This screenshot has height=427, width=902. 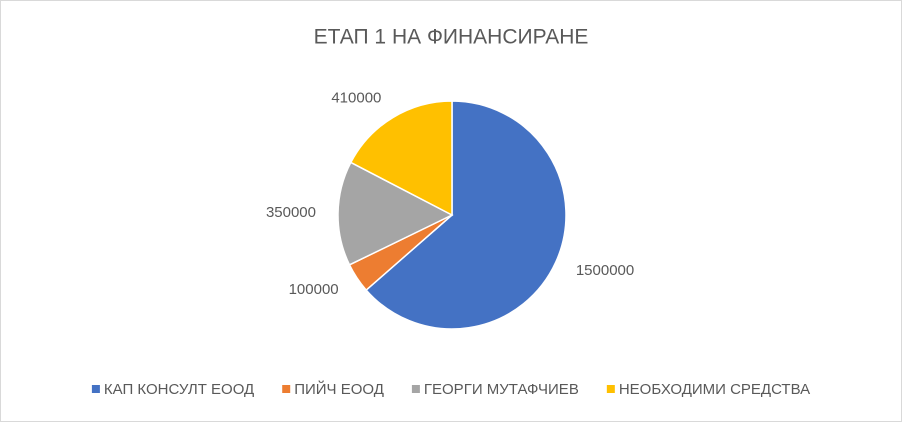 I want to click on legend-label: КАП КОНСУЛТ ЕООД, so click(x=179, y=389).